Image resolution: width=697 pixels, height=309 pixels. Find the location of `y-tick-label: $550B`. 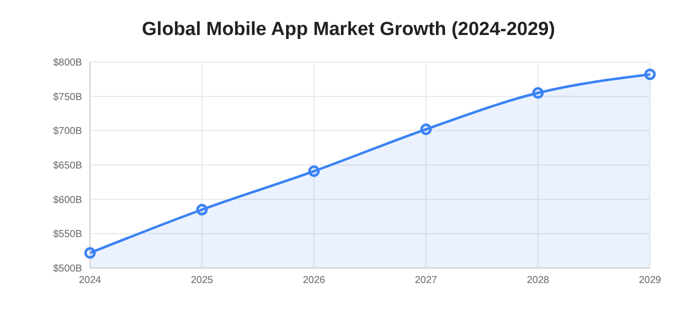

y-tick-label: $550B is located at coordinates (67, 234).